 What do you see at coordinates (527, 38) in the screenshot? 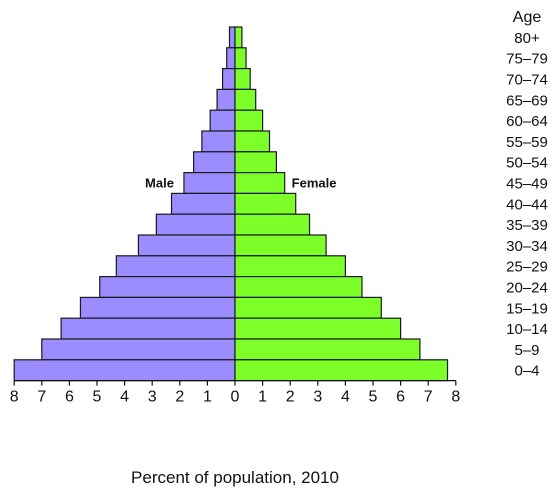
I see `age-label-0: 80+` at bounding box center [527, 38].